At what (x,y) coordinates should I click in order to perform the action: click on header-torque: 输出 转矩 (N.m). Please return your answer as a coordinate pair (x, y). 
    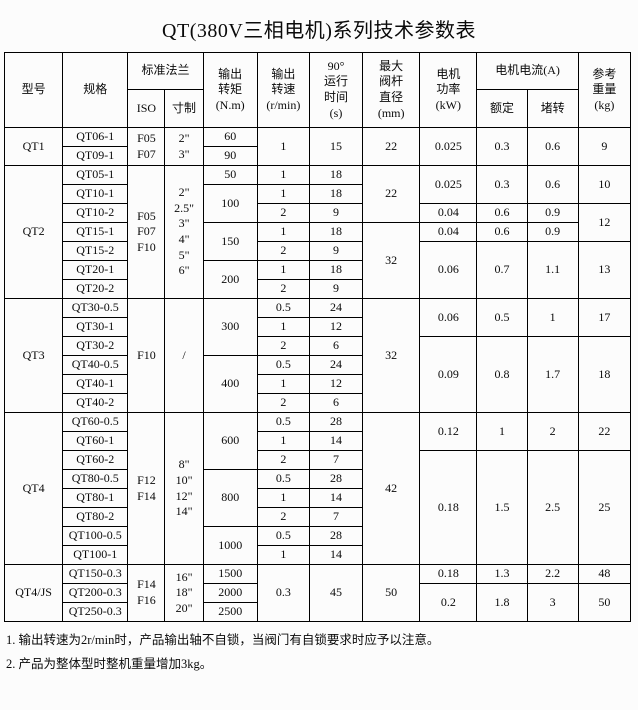
    Looking at the image, I should click on (230, 90).